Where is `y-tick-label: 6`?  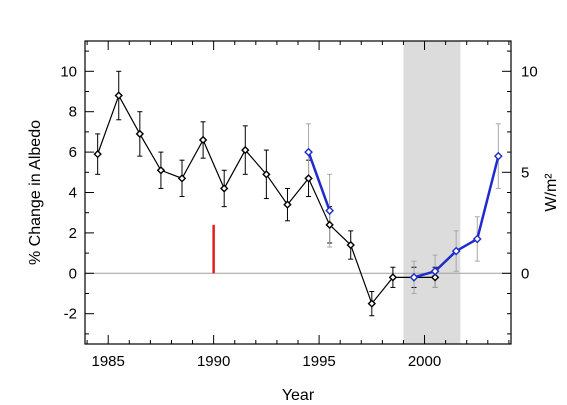 y-tick-label: 6 is located at coordinates (73, 152).